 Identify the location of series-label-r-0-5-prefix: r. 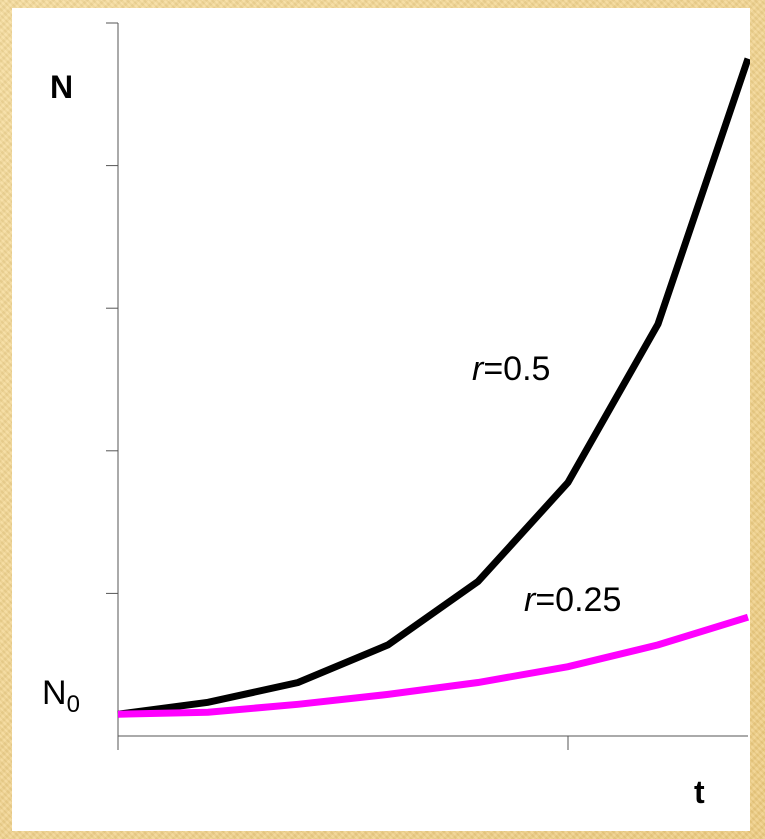
(478, 369).